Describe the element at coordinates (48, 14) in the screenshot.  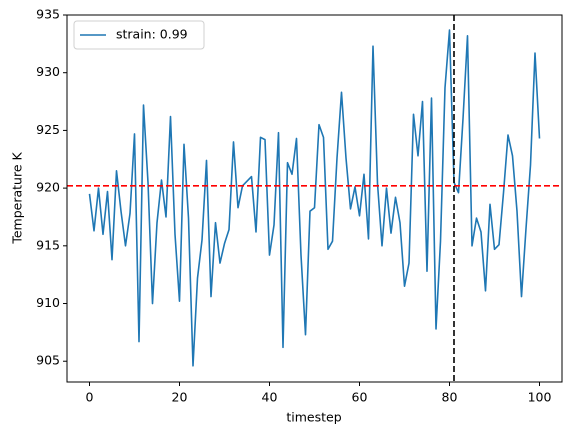
I see `y-tick-label: 935` at that location.